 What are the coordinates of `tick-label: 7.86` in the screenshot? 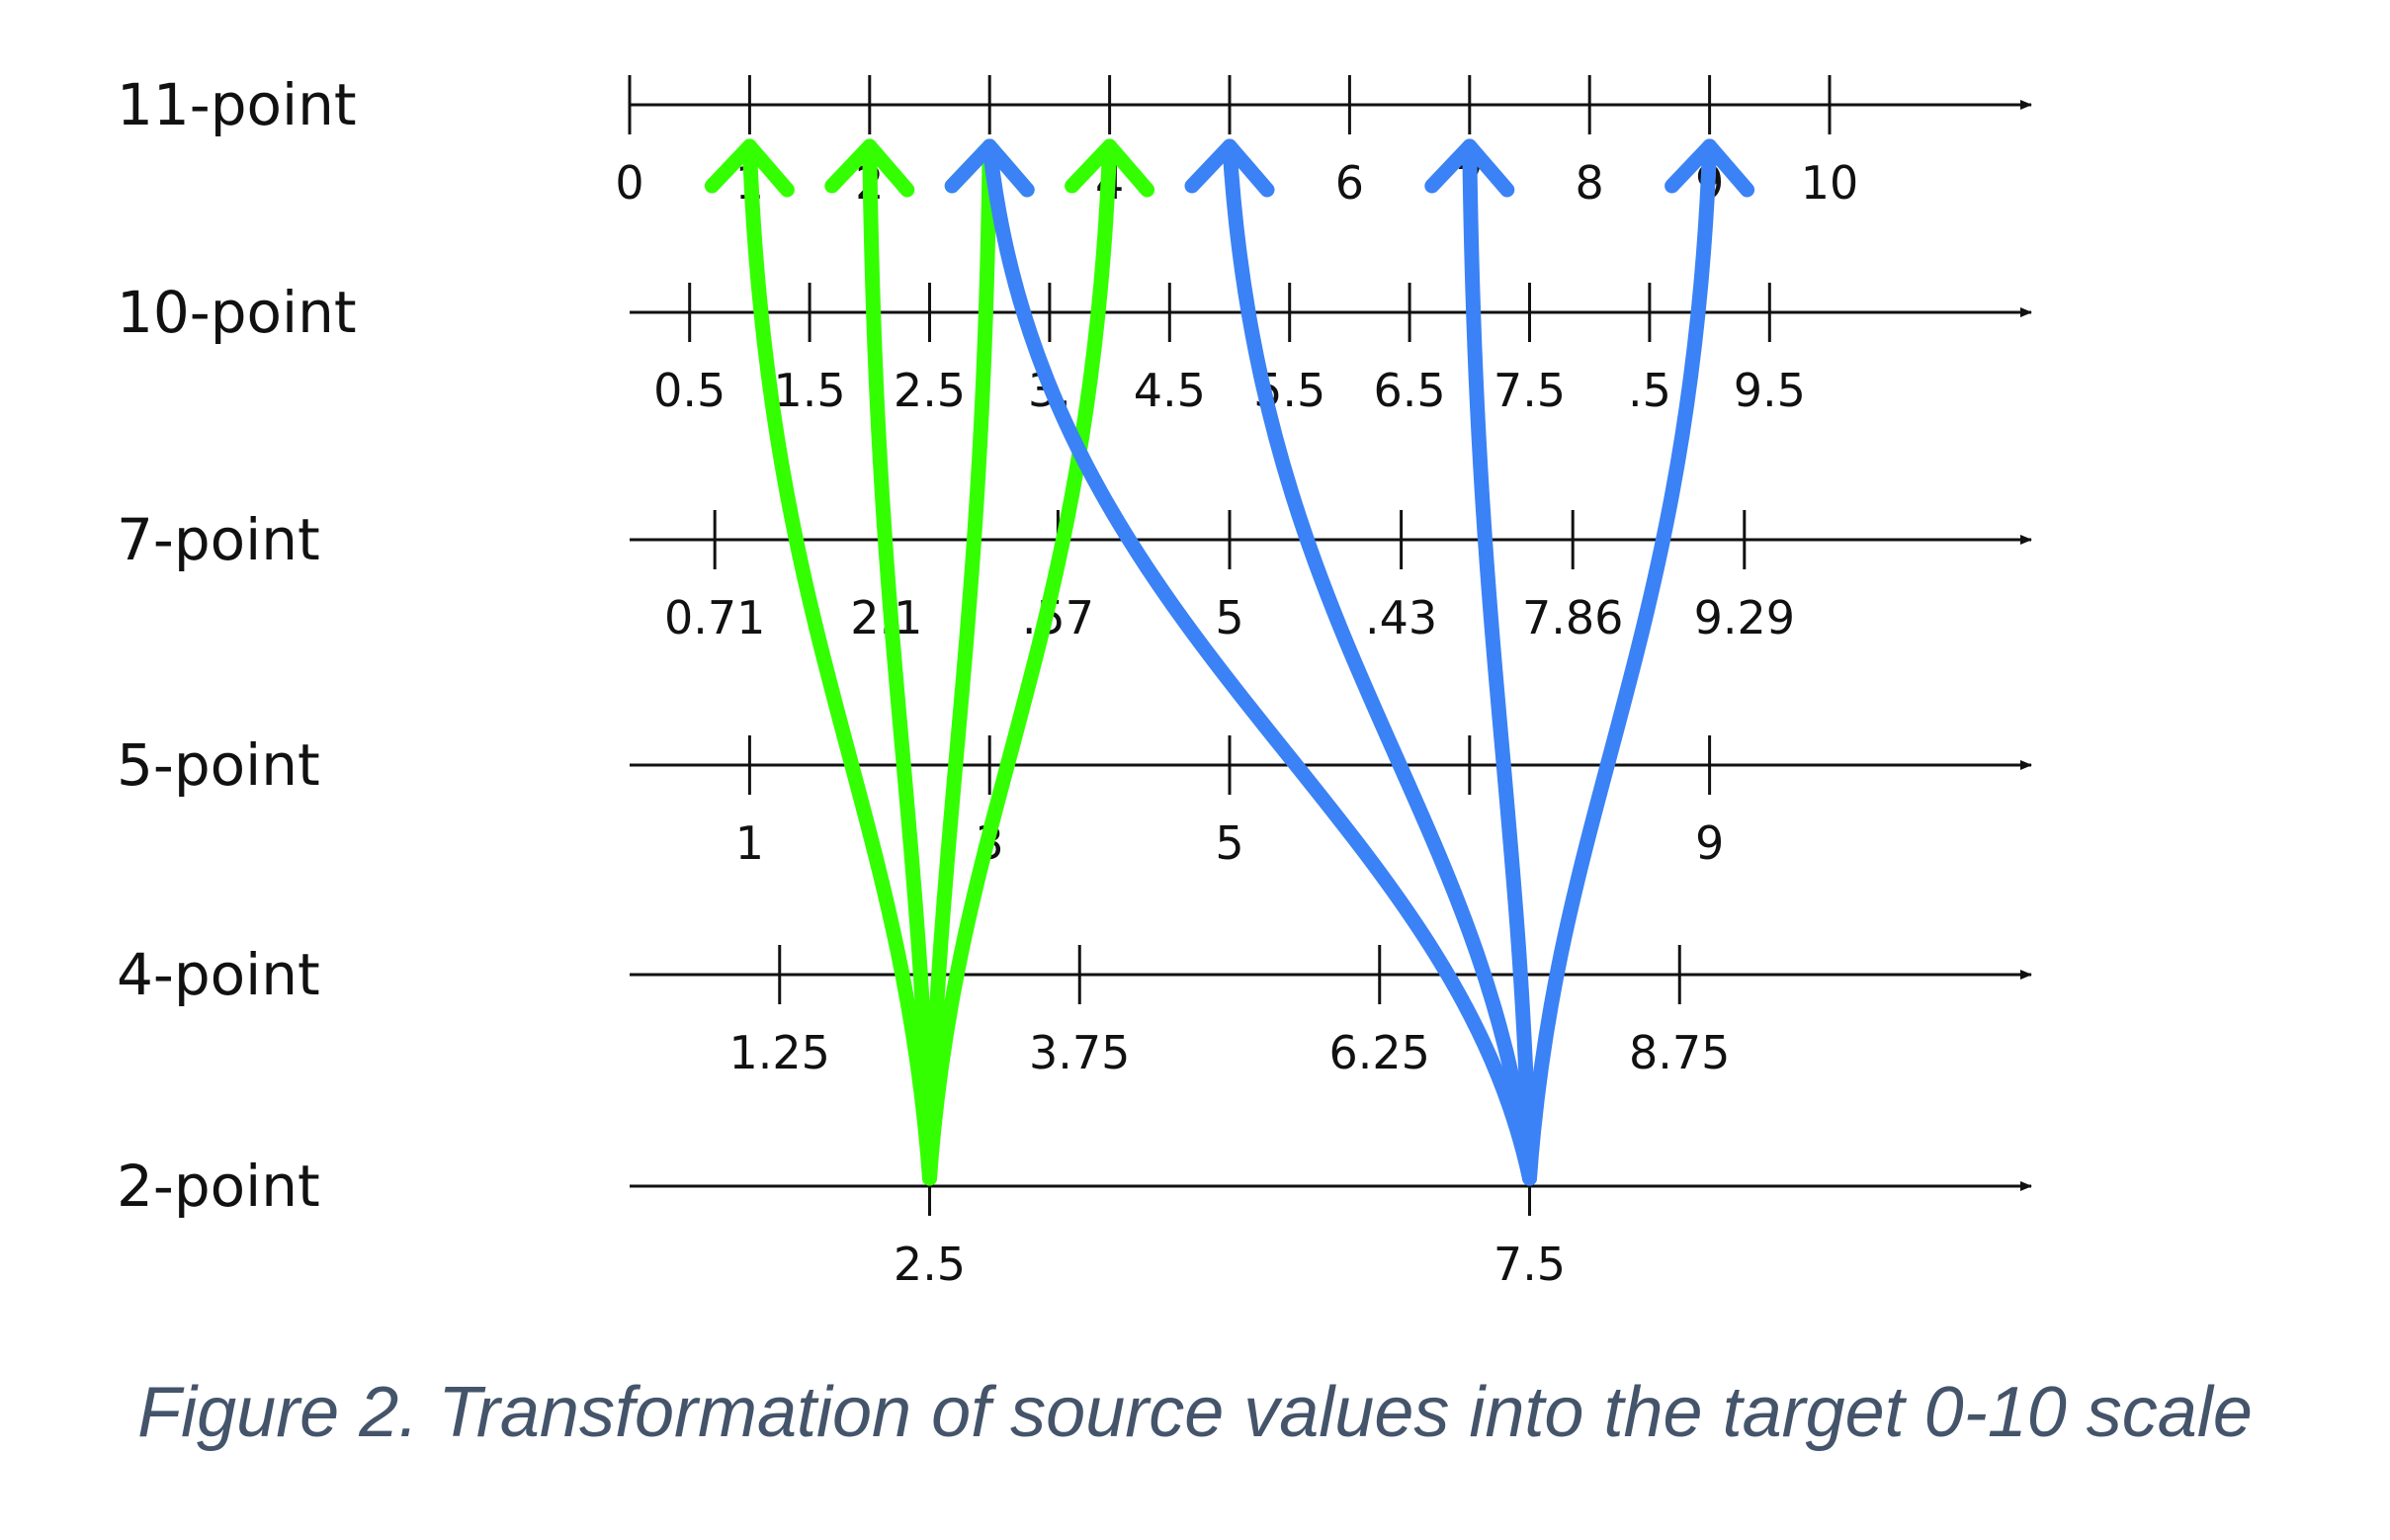 It's located at (1572, 617).